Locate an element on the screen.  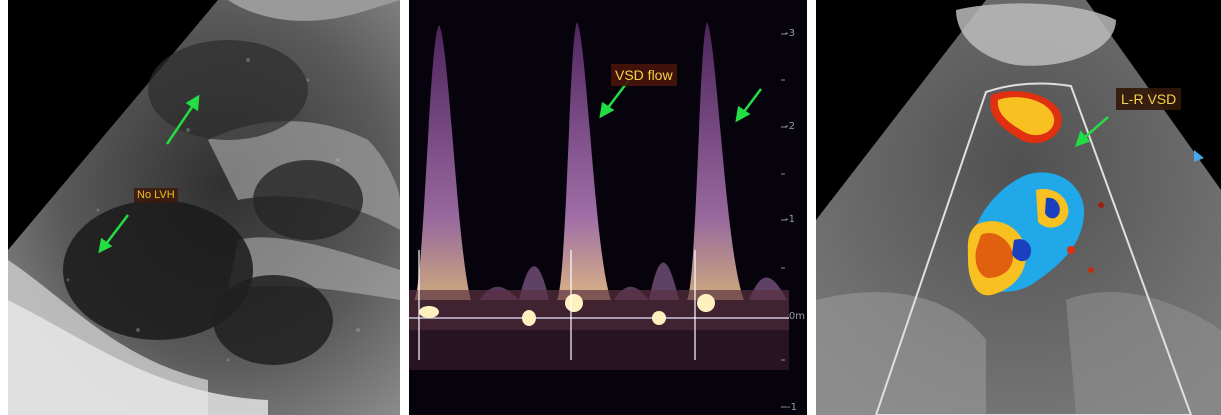
scale-tick: -2 is located at coordinates (790, 126).